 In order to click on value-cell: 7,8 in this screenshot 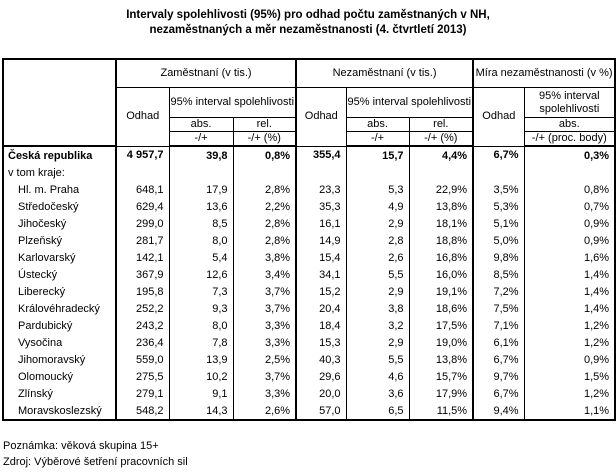, I will do `click(201, 342)`.